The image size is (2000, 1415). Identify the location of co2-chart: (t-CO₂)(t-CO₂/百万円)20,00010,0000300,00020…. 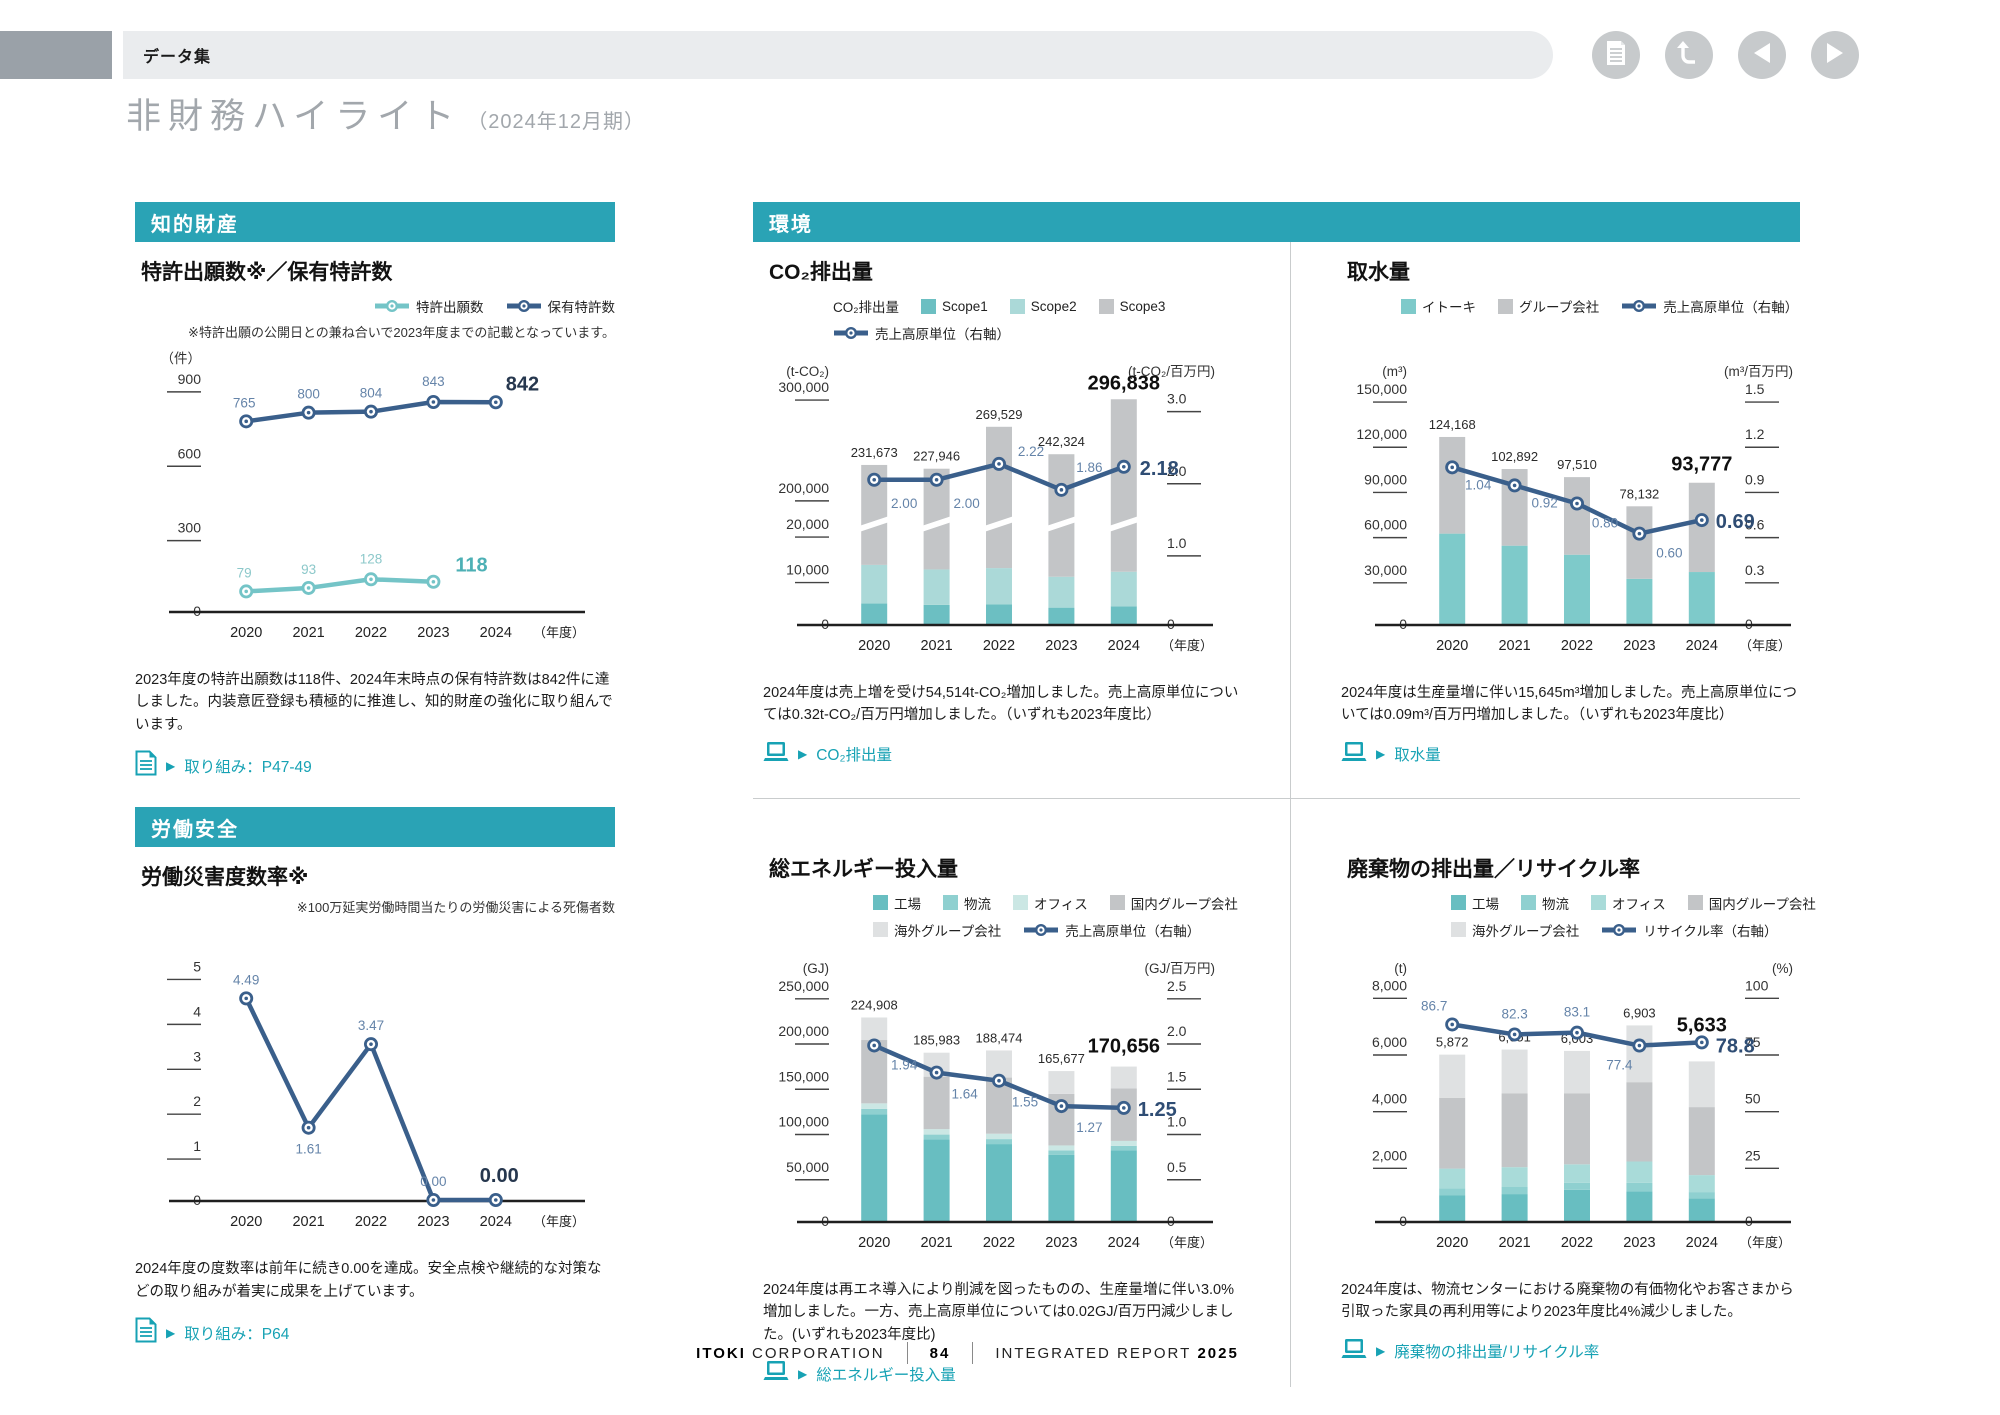
(996, 509).